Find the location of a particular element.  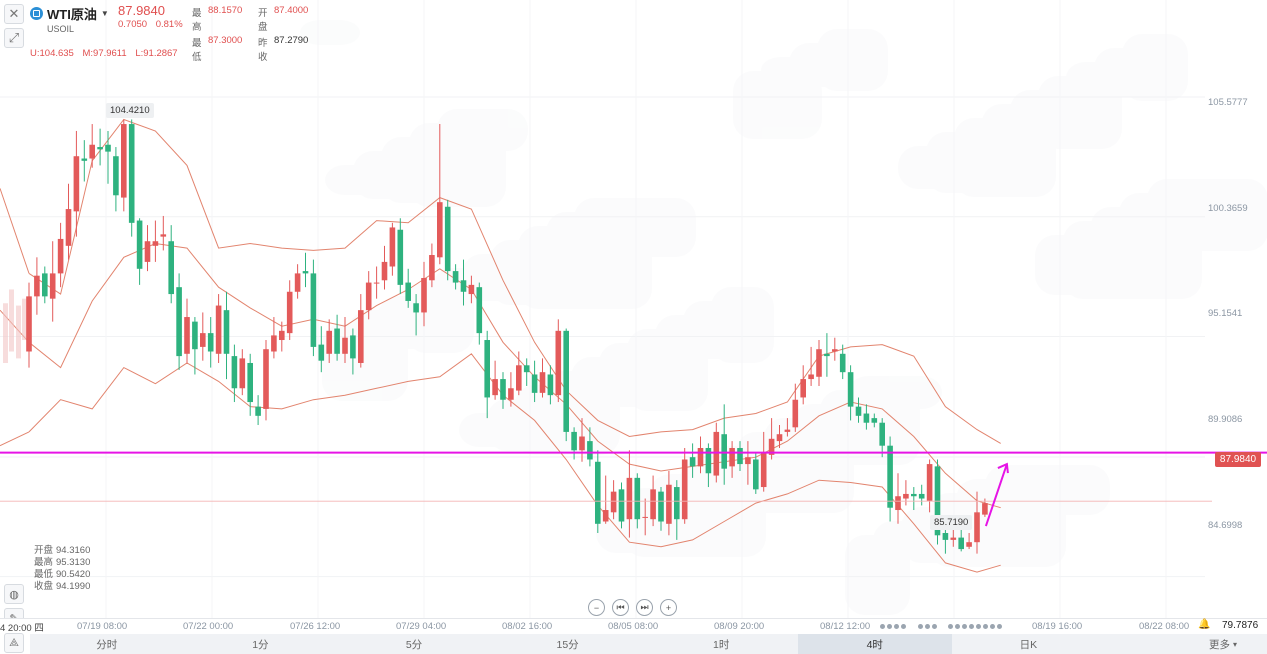

zoom-out-icon: − is located at coordinates (596, 607).